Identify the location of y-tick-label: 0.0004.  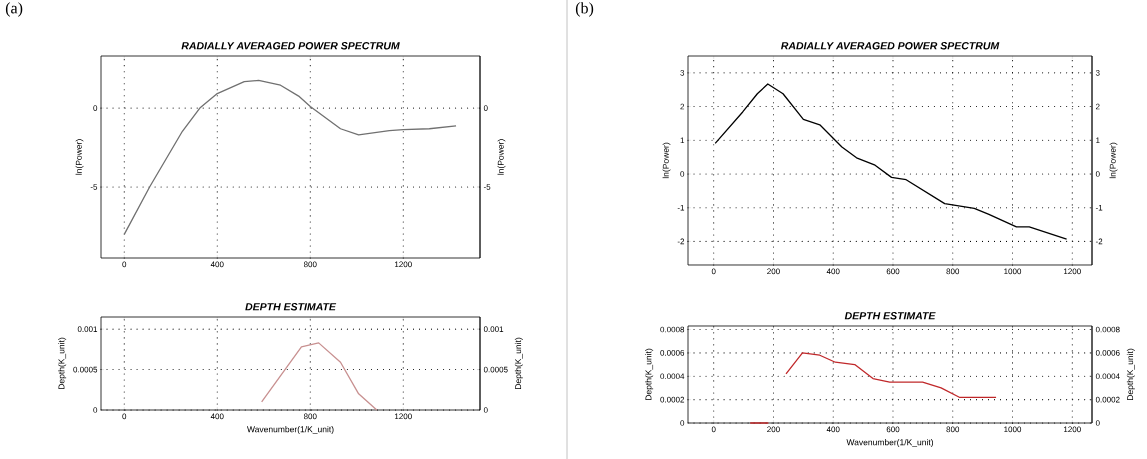
(672, 376).